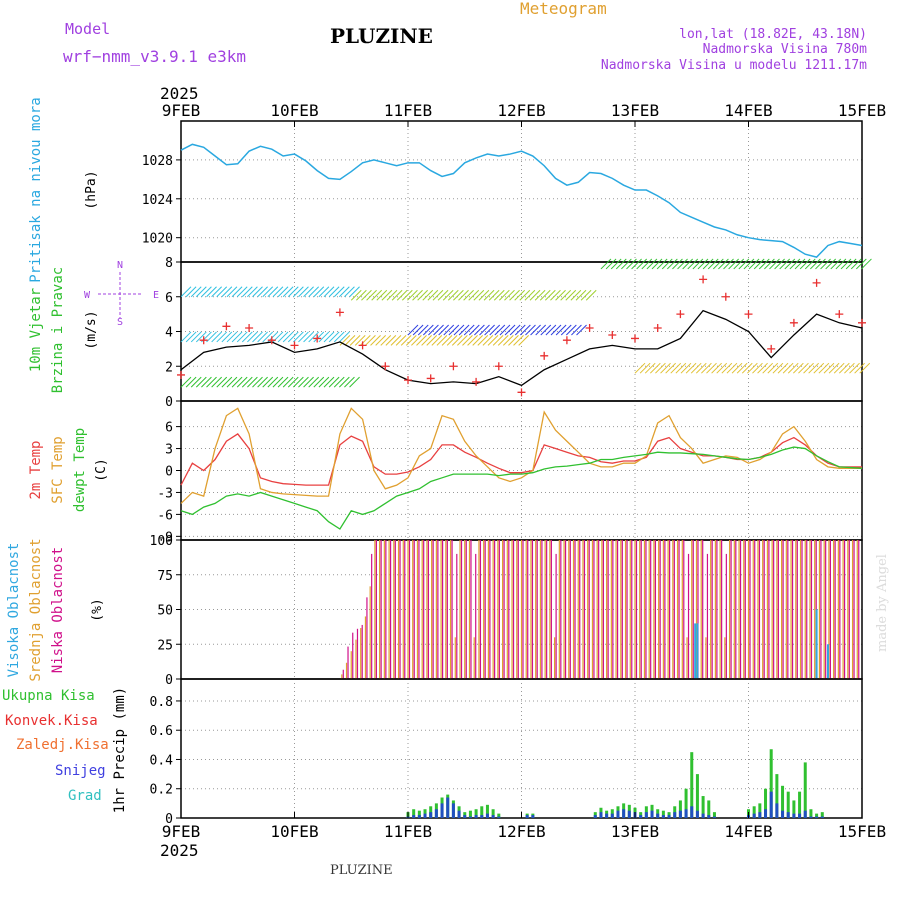  I want to click on wind-mean-line, so click(521, 348).